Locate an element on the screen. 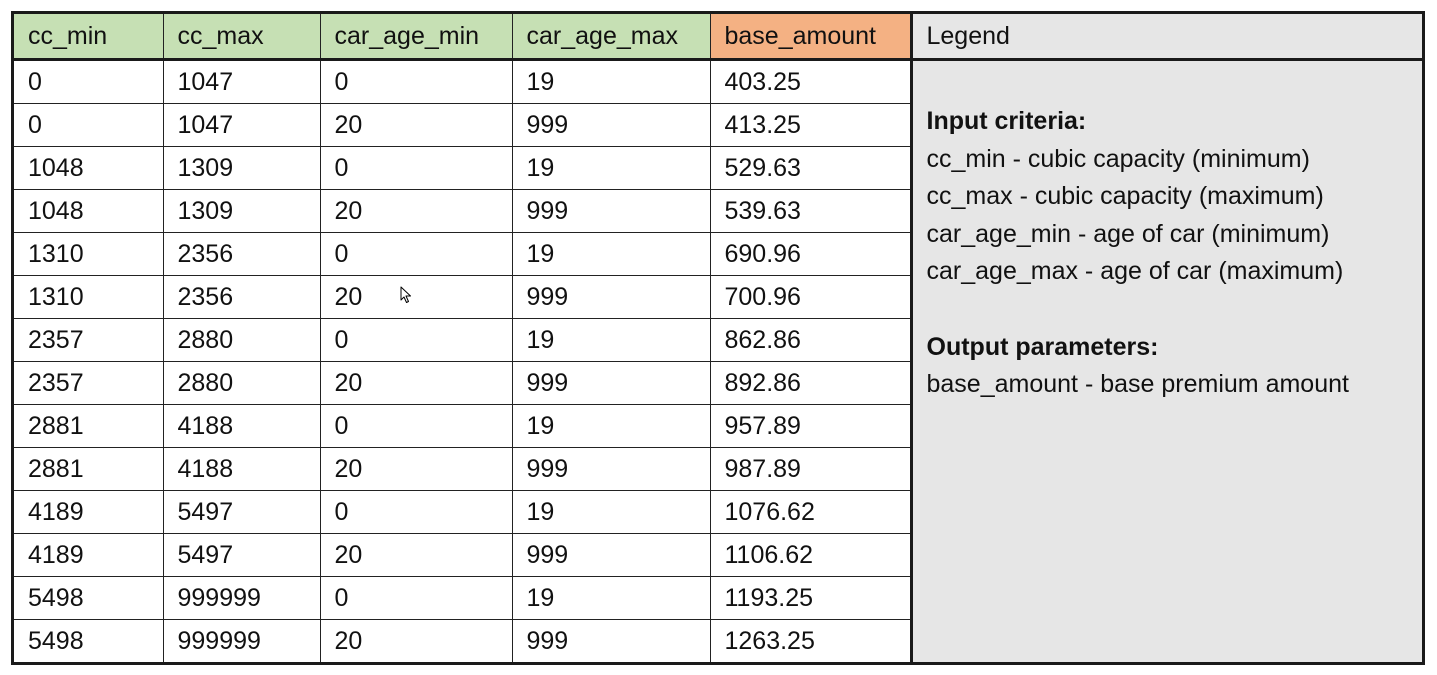  table-row: 4189 5497 0 19 1076.62 is located at coordinates (463, 512).